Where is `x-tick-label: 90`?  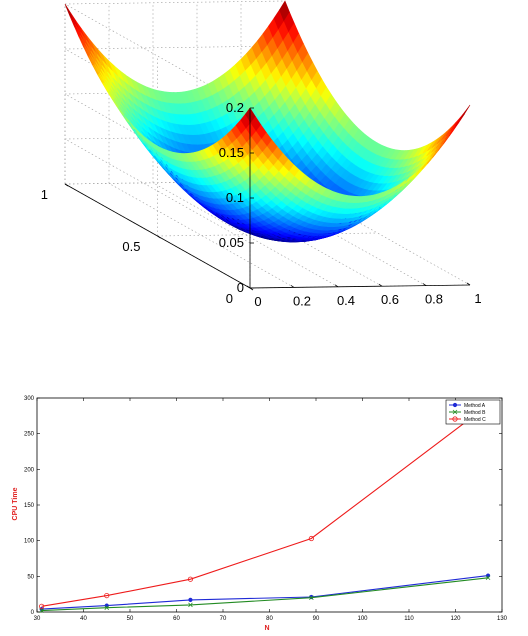
x-tick-label: 90 is located at coordinates (316, 619).